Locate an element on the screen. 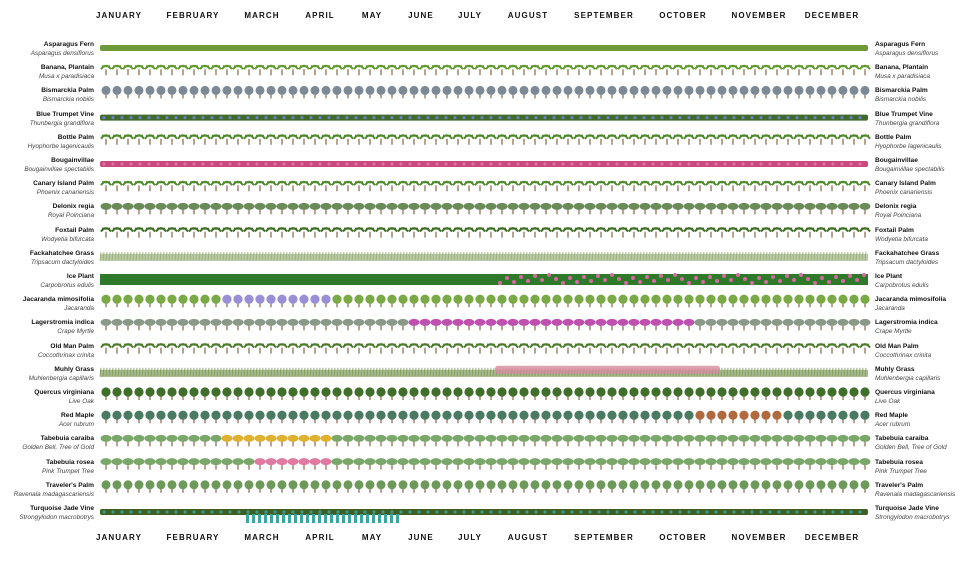 Image resolution: width=960 pixels, height=561 pixels. plant-scientific-name: Golden Bell, Tree of Gold is located at coordinates (911, 448).